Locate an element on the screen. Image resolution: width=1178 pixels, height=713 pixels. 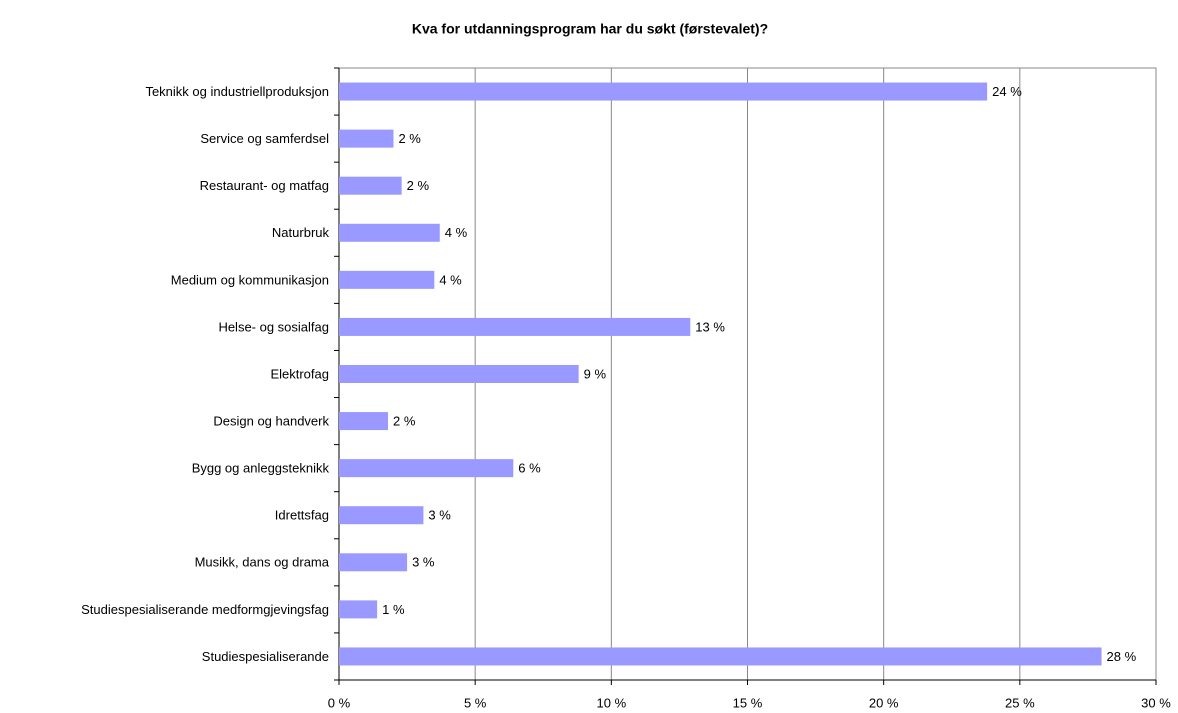
y-tick-label: Studiespesialiserande is located at coordinates (265, 656).